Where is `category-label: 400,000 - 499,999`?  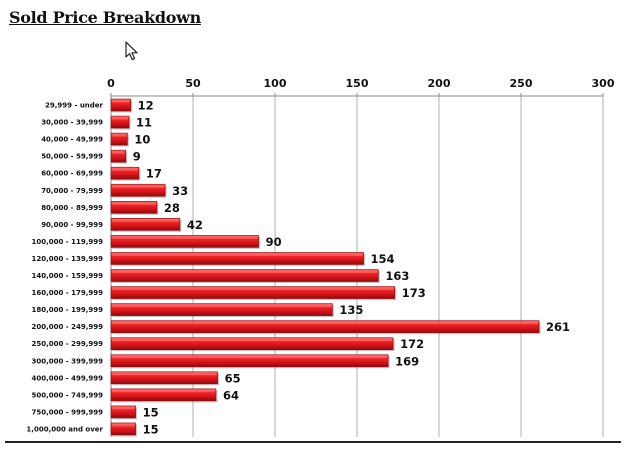
category-label: 400,000 - 499,999 is located at coordinates (67, 378).